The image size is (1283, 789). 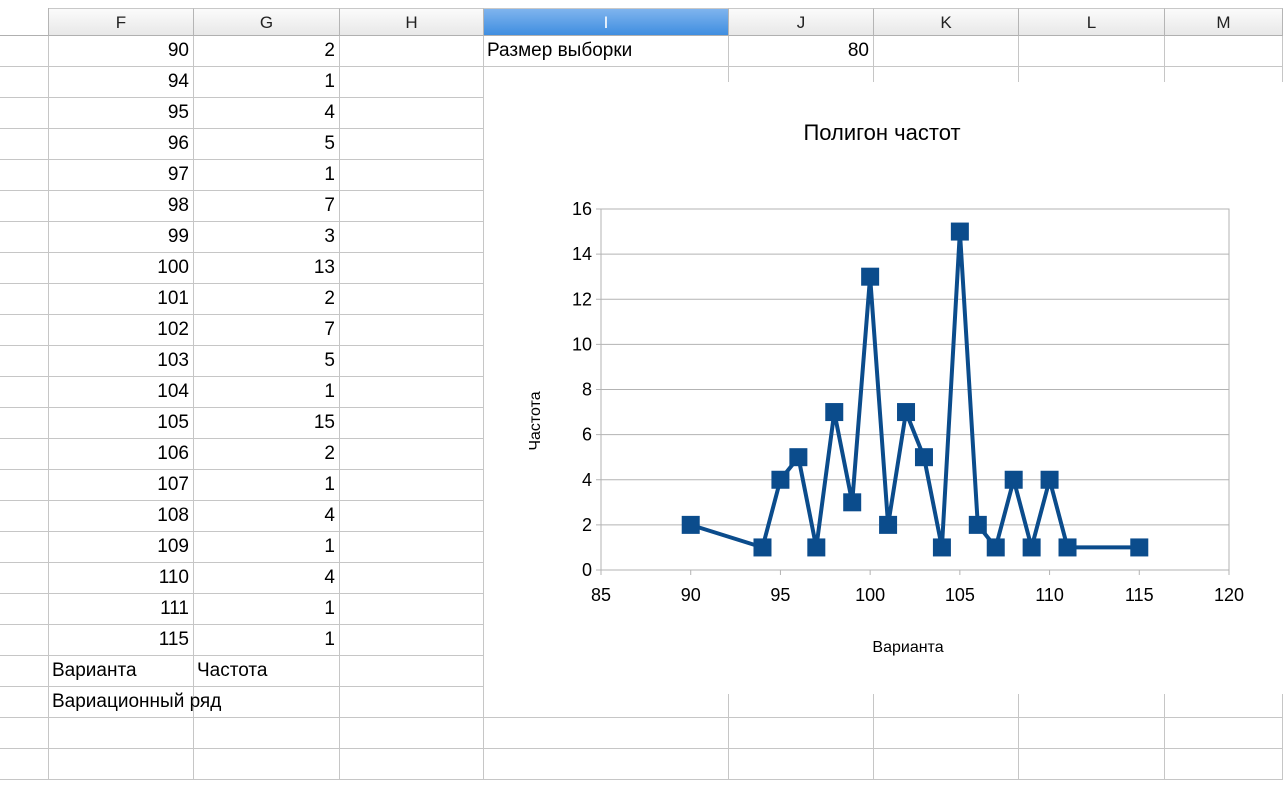 I want to click on cell-variant-value: 105, so click(x=121, y=423).